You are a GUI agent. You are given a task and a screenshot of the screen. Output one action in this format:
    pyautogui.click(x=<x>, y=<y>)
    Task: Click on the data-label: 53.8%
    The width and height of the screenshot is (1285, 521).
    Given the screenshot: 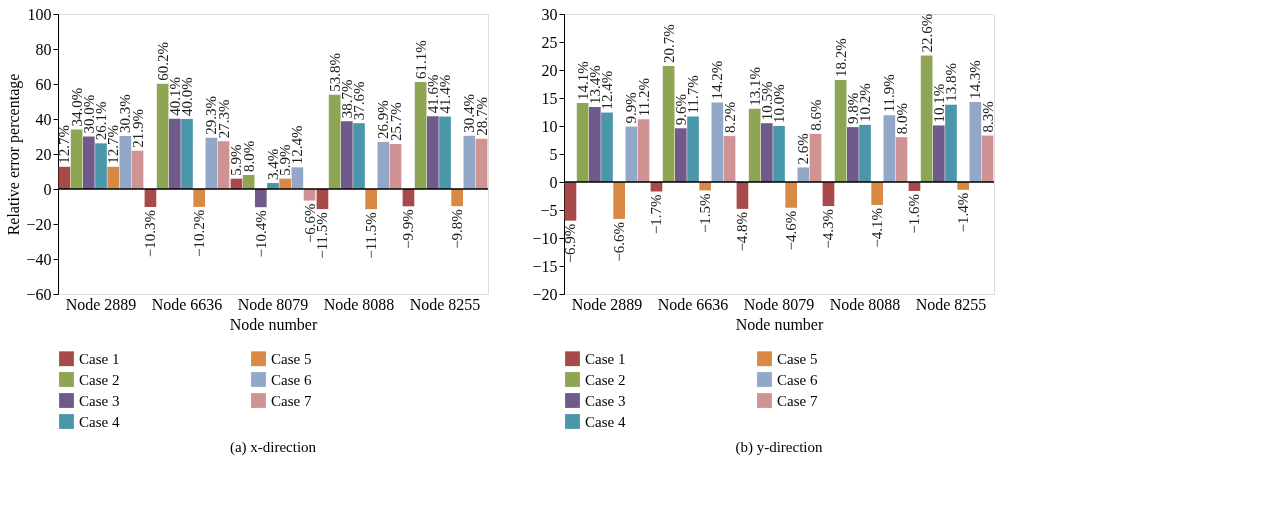 What is the action you would take?
    pyautogui.click(x=334, y=72)
    